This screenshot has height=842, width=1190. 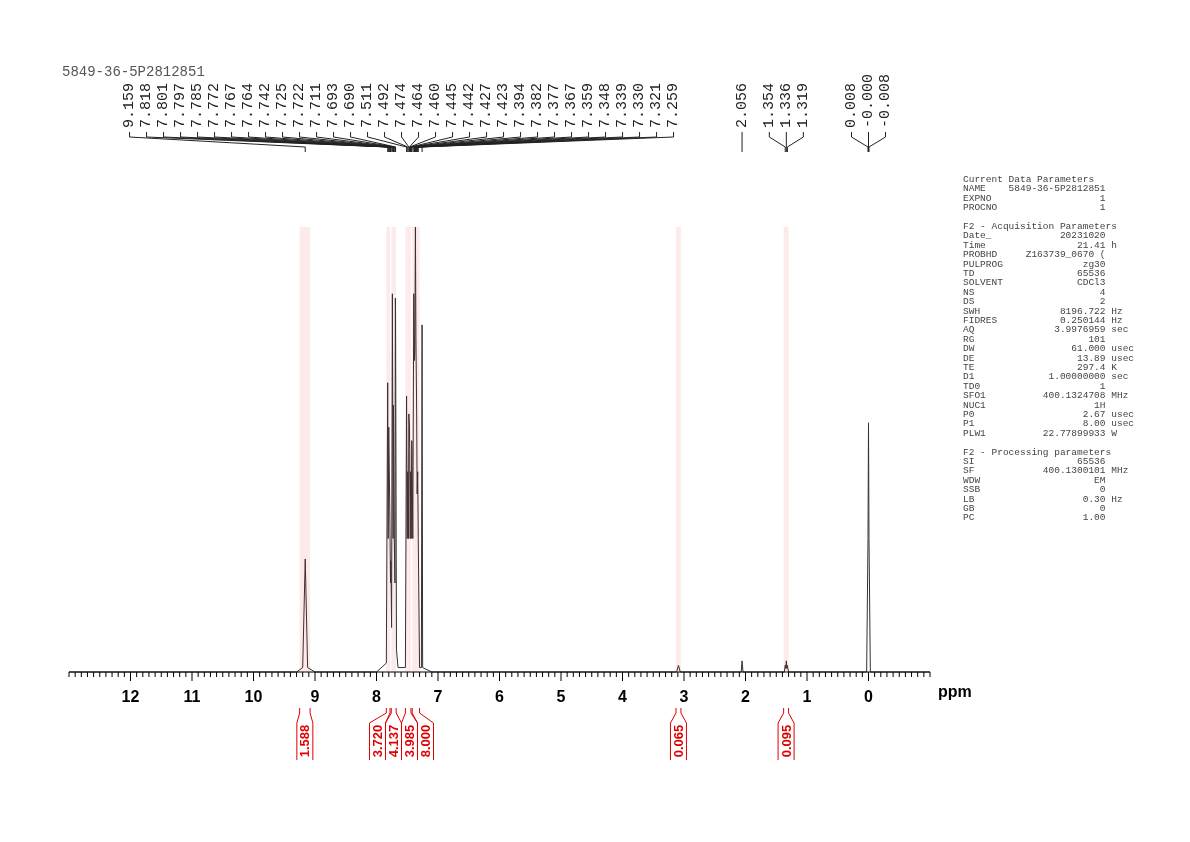 I want to click on annotation: 7.742, so click(x=266, y=105).